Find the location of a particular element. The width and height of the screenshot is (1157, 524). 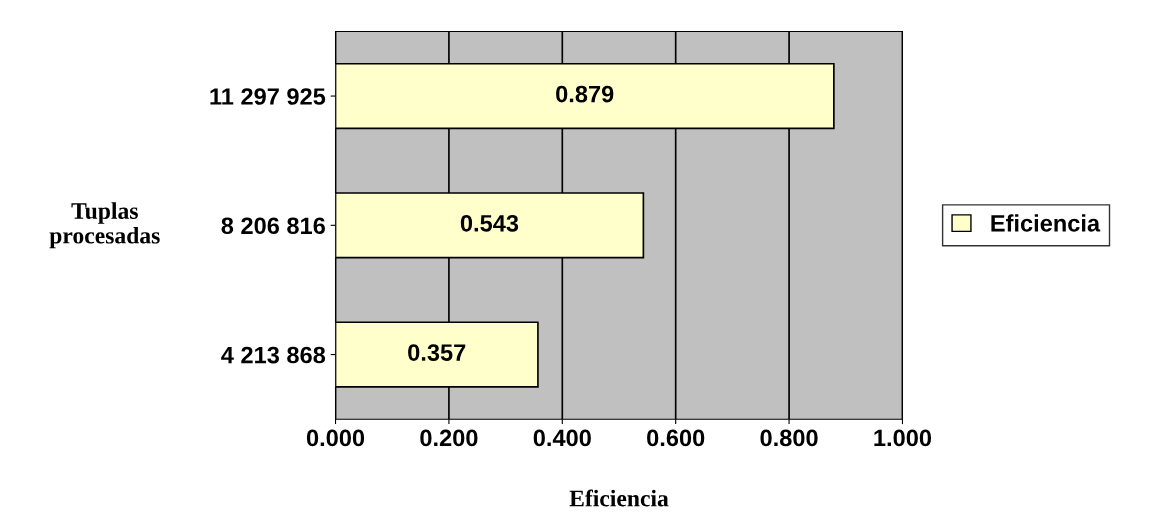

y-axis-title: Tuplas procesadas is located at coordinates (104, 225).